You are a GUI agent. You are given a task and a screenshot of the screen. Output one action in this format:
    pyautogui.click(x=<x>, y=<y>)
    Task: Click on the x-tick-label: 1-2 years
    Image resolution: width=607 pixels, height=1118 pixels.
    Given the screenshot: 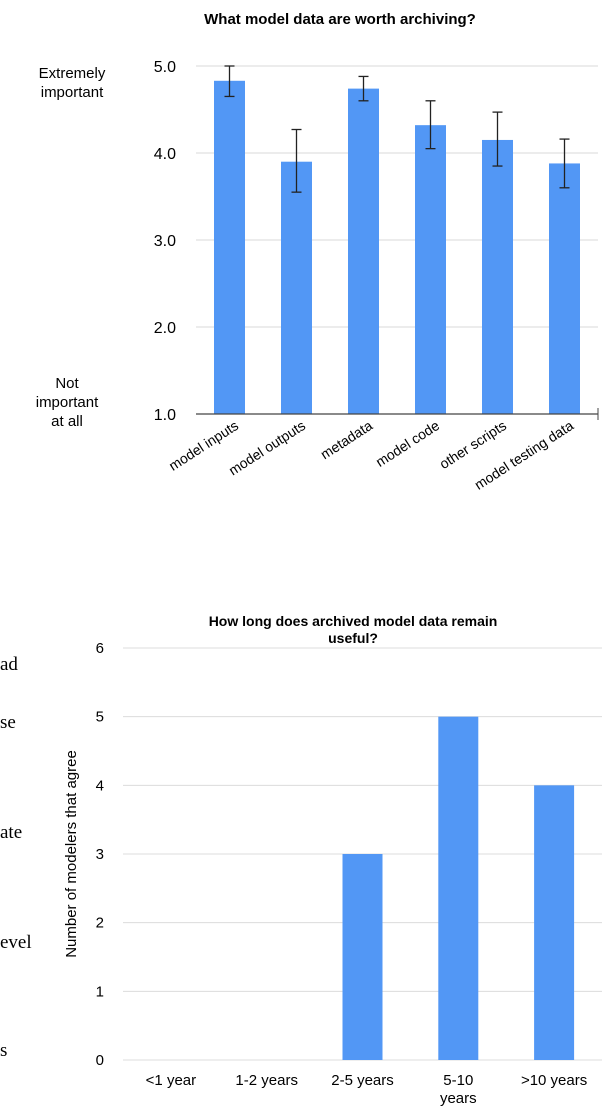 What is the action you would take?
    pyautogui.click(x=266, y=1080)
    